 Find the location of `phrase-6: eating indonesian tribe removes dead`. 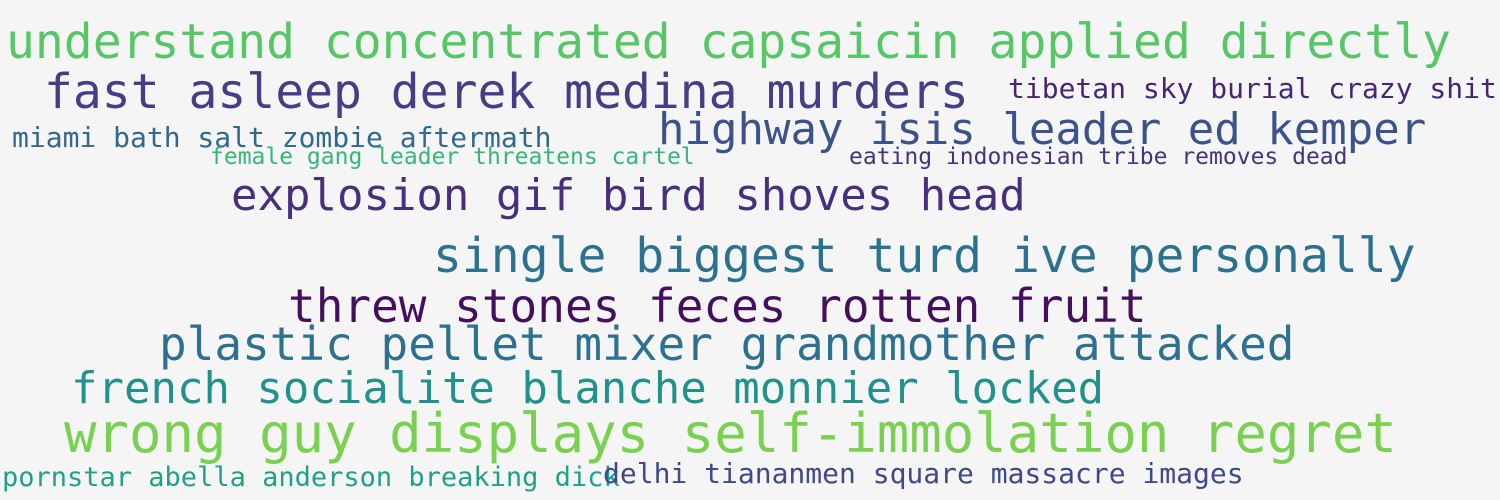

phrase-6: eating indonesian tribe removes dead is located at coordinates (1098, 157).